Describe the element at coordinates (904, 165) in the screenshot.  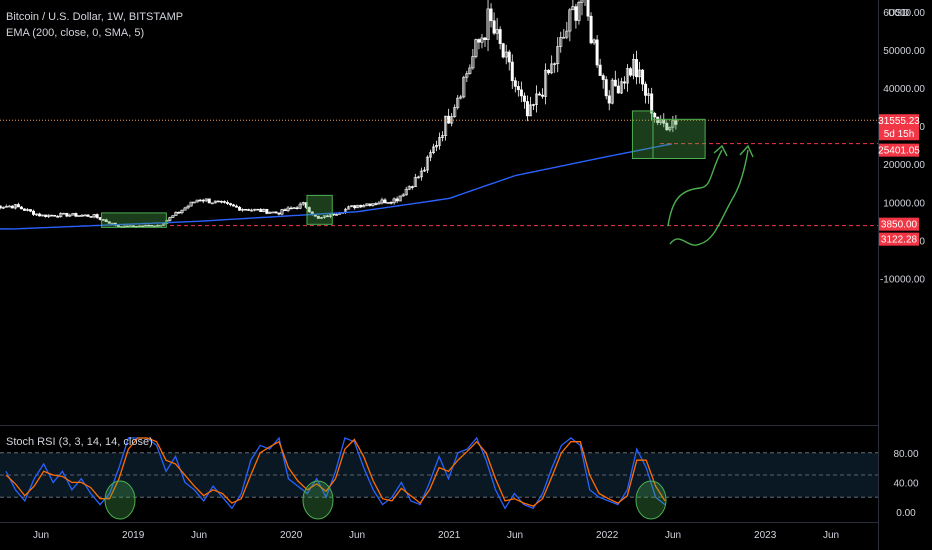
I see `price-tick-label: 20000.00` at that location.